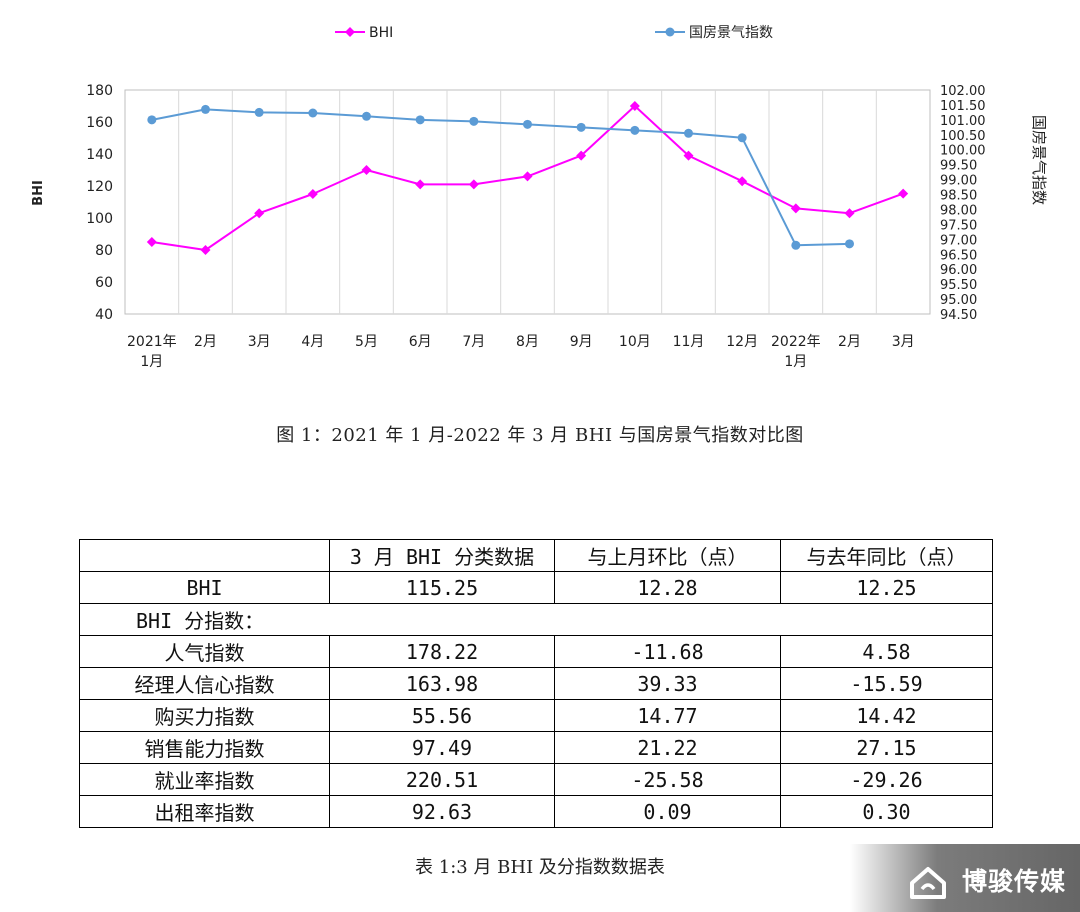 The width and height of the screenshot is (1080, 912). What do you see at coordinates (536, 619) in the screenshot?
I see `subindex-label: BHI 分指数：` at bounding box center [536, 619].